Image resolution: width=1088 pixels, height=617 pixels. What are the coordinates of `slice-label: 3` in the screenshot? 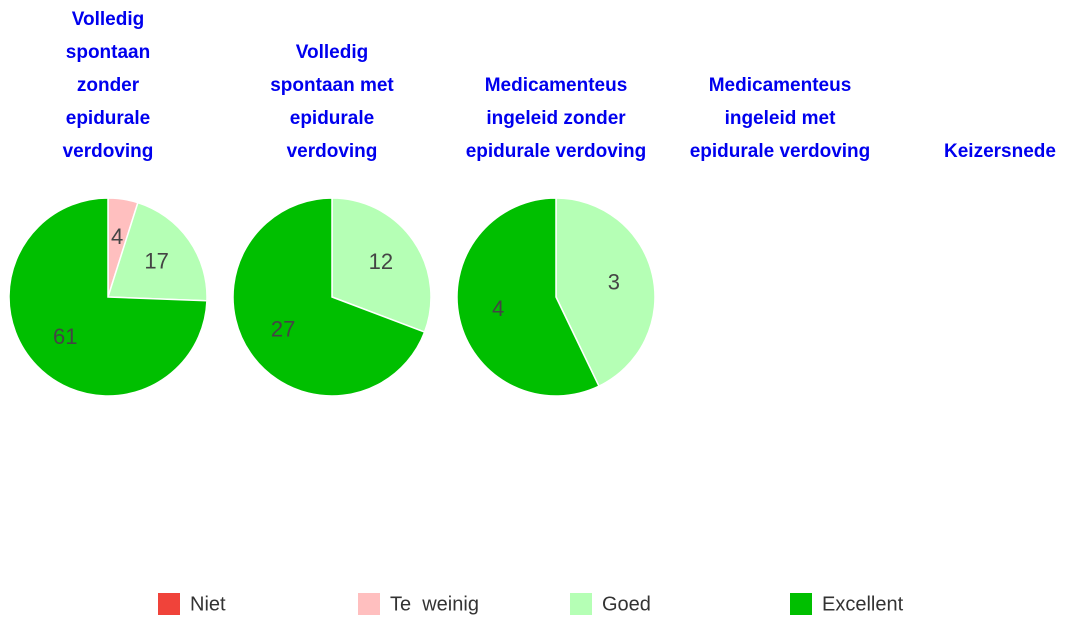 It's located at (614, 282).